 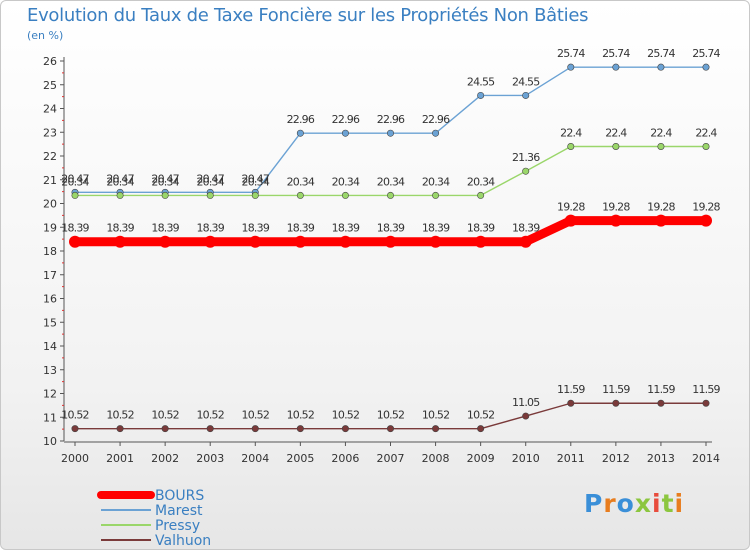 What do you see at coordinates (50, 109) in the screenshot?
I see `y-tick-label: 24` at bounding box center [50, 109].